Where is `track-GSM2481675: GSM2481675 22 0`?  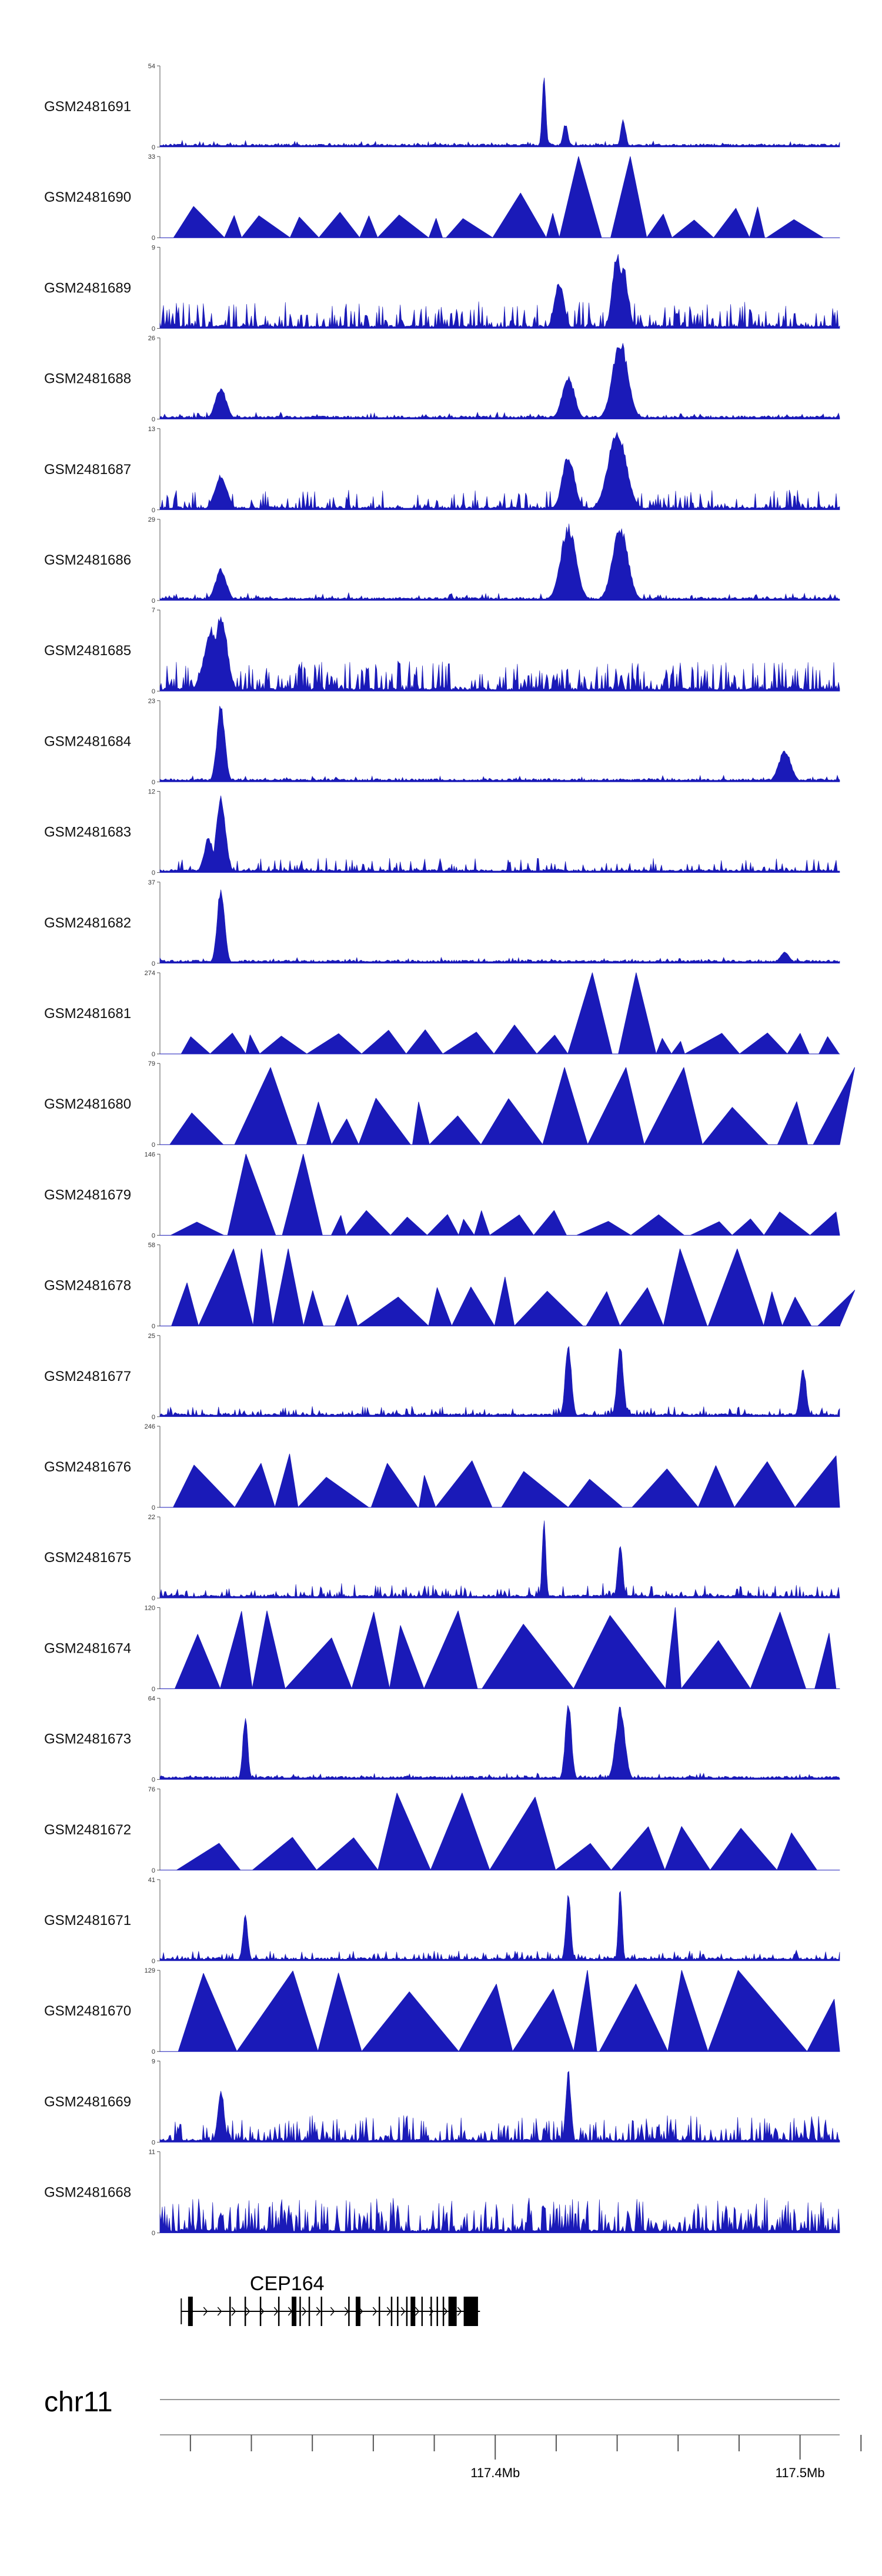
track-GSM2481675: GSM2481675 22 0 is located at coordinates (442, 1558).